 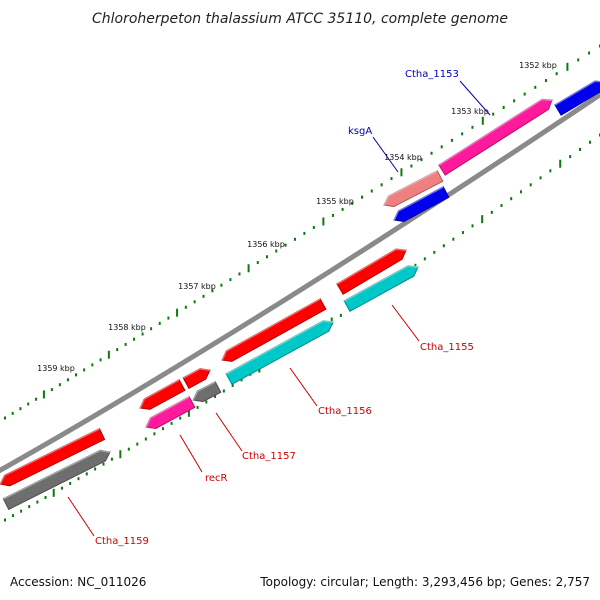 What do you see at coordinates (56, 368) in the screenshot?
I see `kbp-tick-label: 1359 kbp` at bounding box center [56, 368].